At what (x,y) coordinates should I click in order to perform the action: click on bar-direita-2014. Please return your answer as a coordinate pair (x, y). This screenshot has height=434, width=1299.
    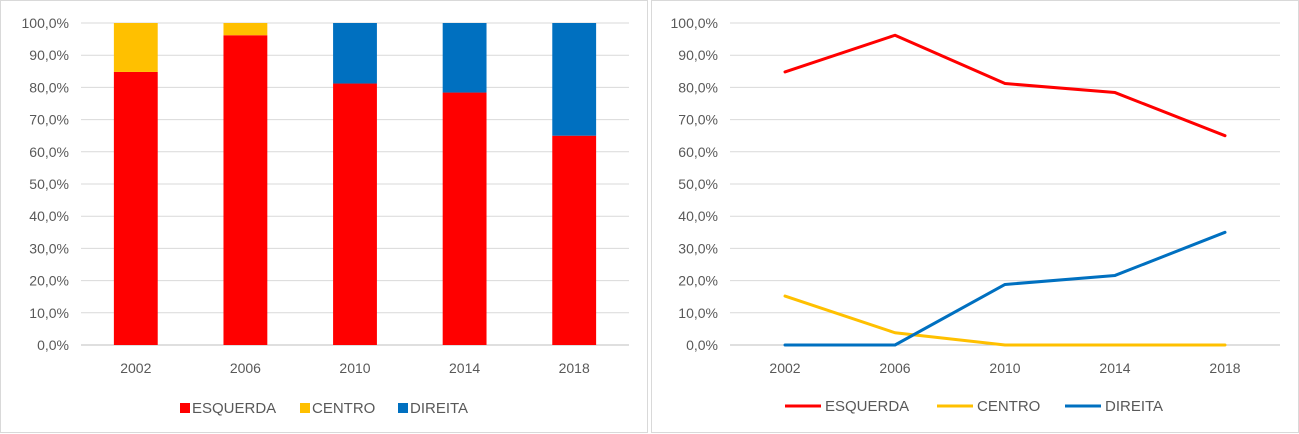
    Looking at the image, I should click on (464, 58).